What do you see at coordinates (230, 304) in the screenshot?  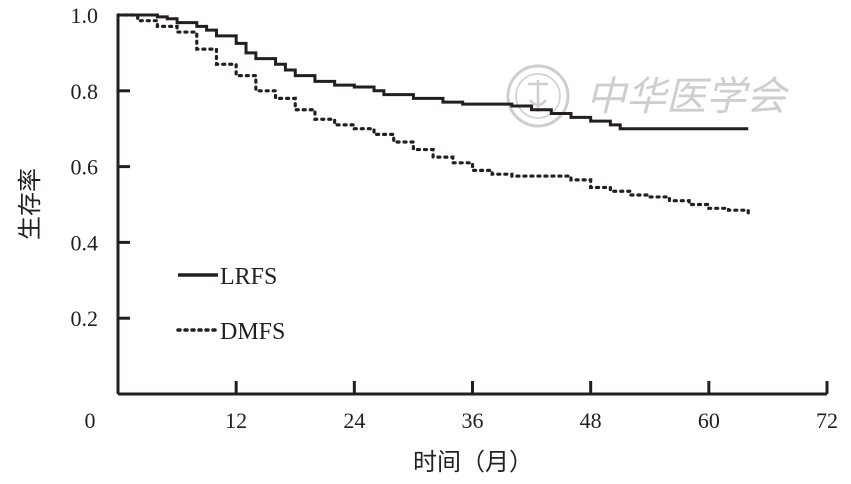 I see `legend: LRFS DMFS` at bounding box center [230, 304].